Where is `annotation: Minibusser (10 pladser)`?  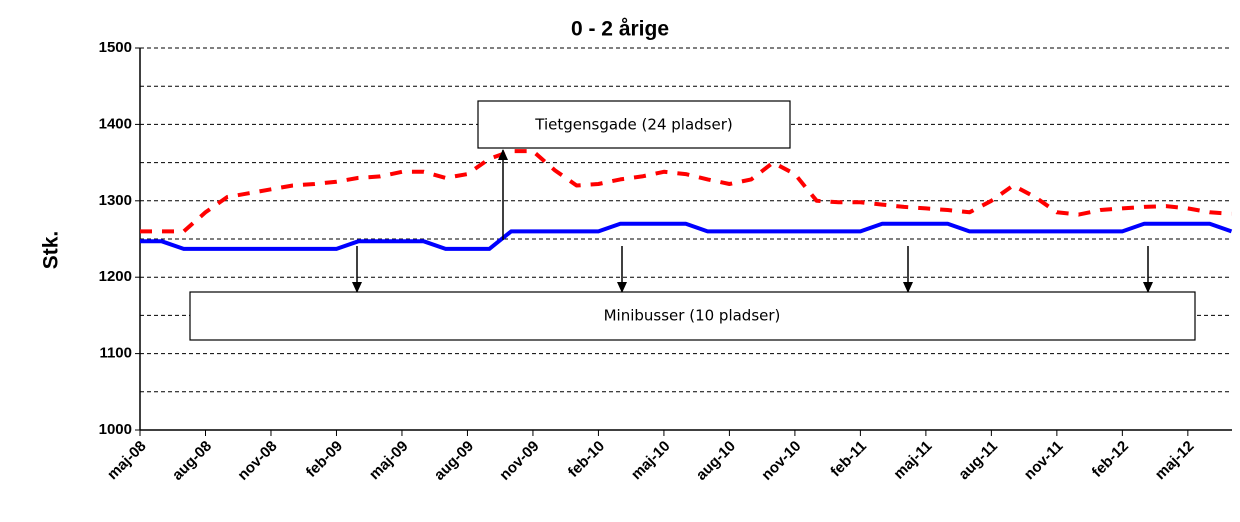
annotation: Minibusser (10 pladser) is located at coordinates (692, 316).